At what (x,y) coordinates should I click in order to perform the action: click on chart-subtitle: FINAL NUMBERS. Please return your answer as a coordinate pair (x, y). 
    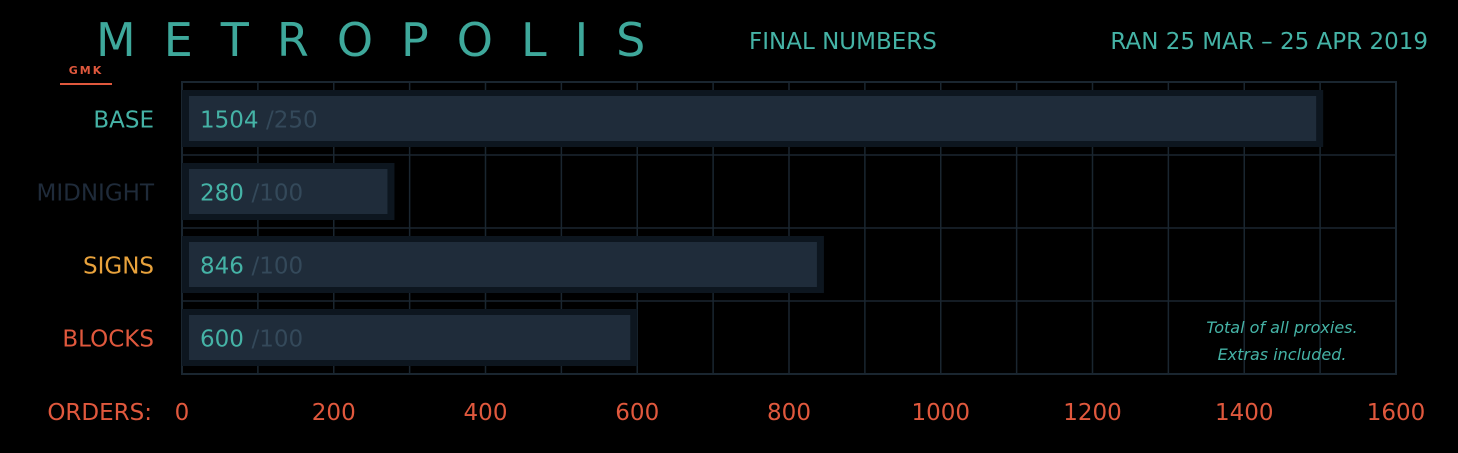
    Looking at the image, I should click on (843, 42).